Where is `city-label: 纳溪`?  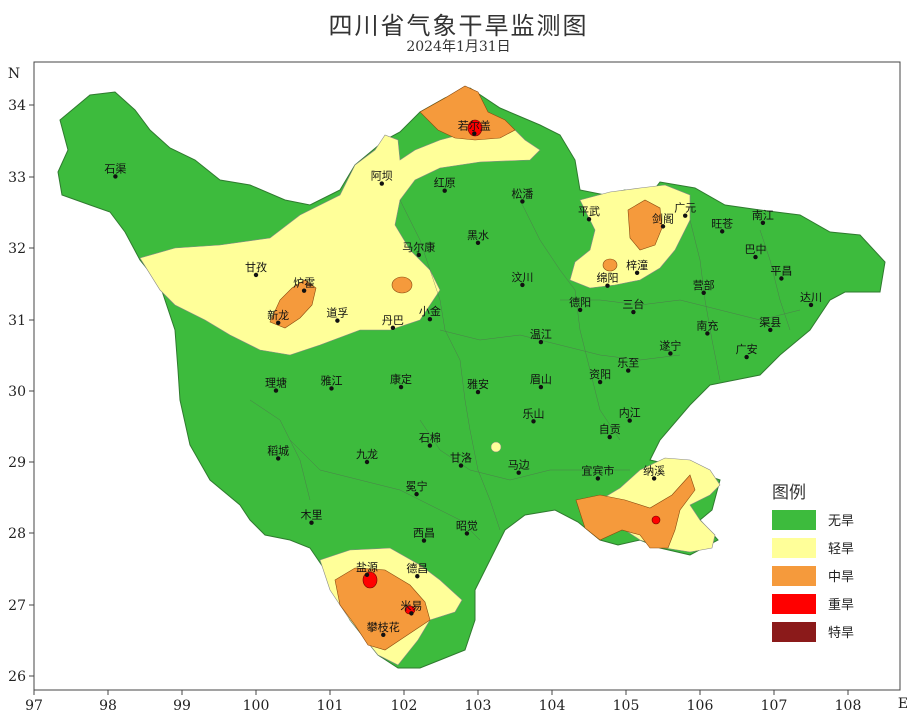
city-label: 纳溪 is located at coordinates (654, 470).